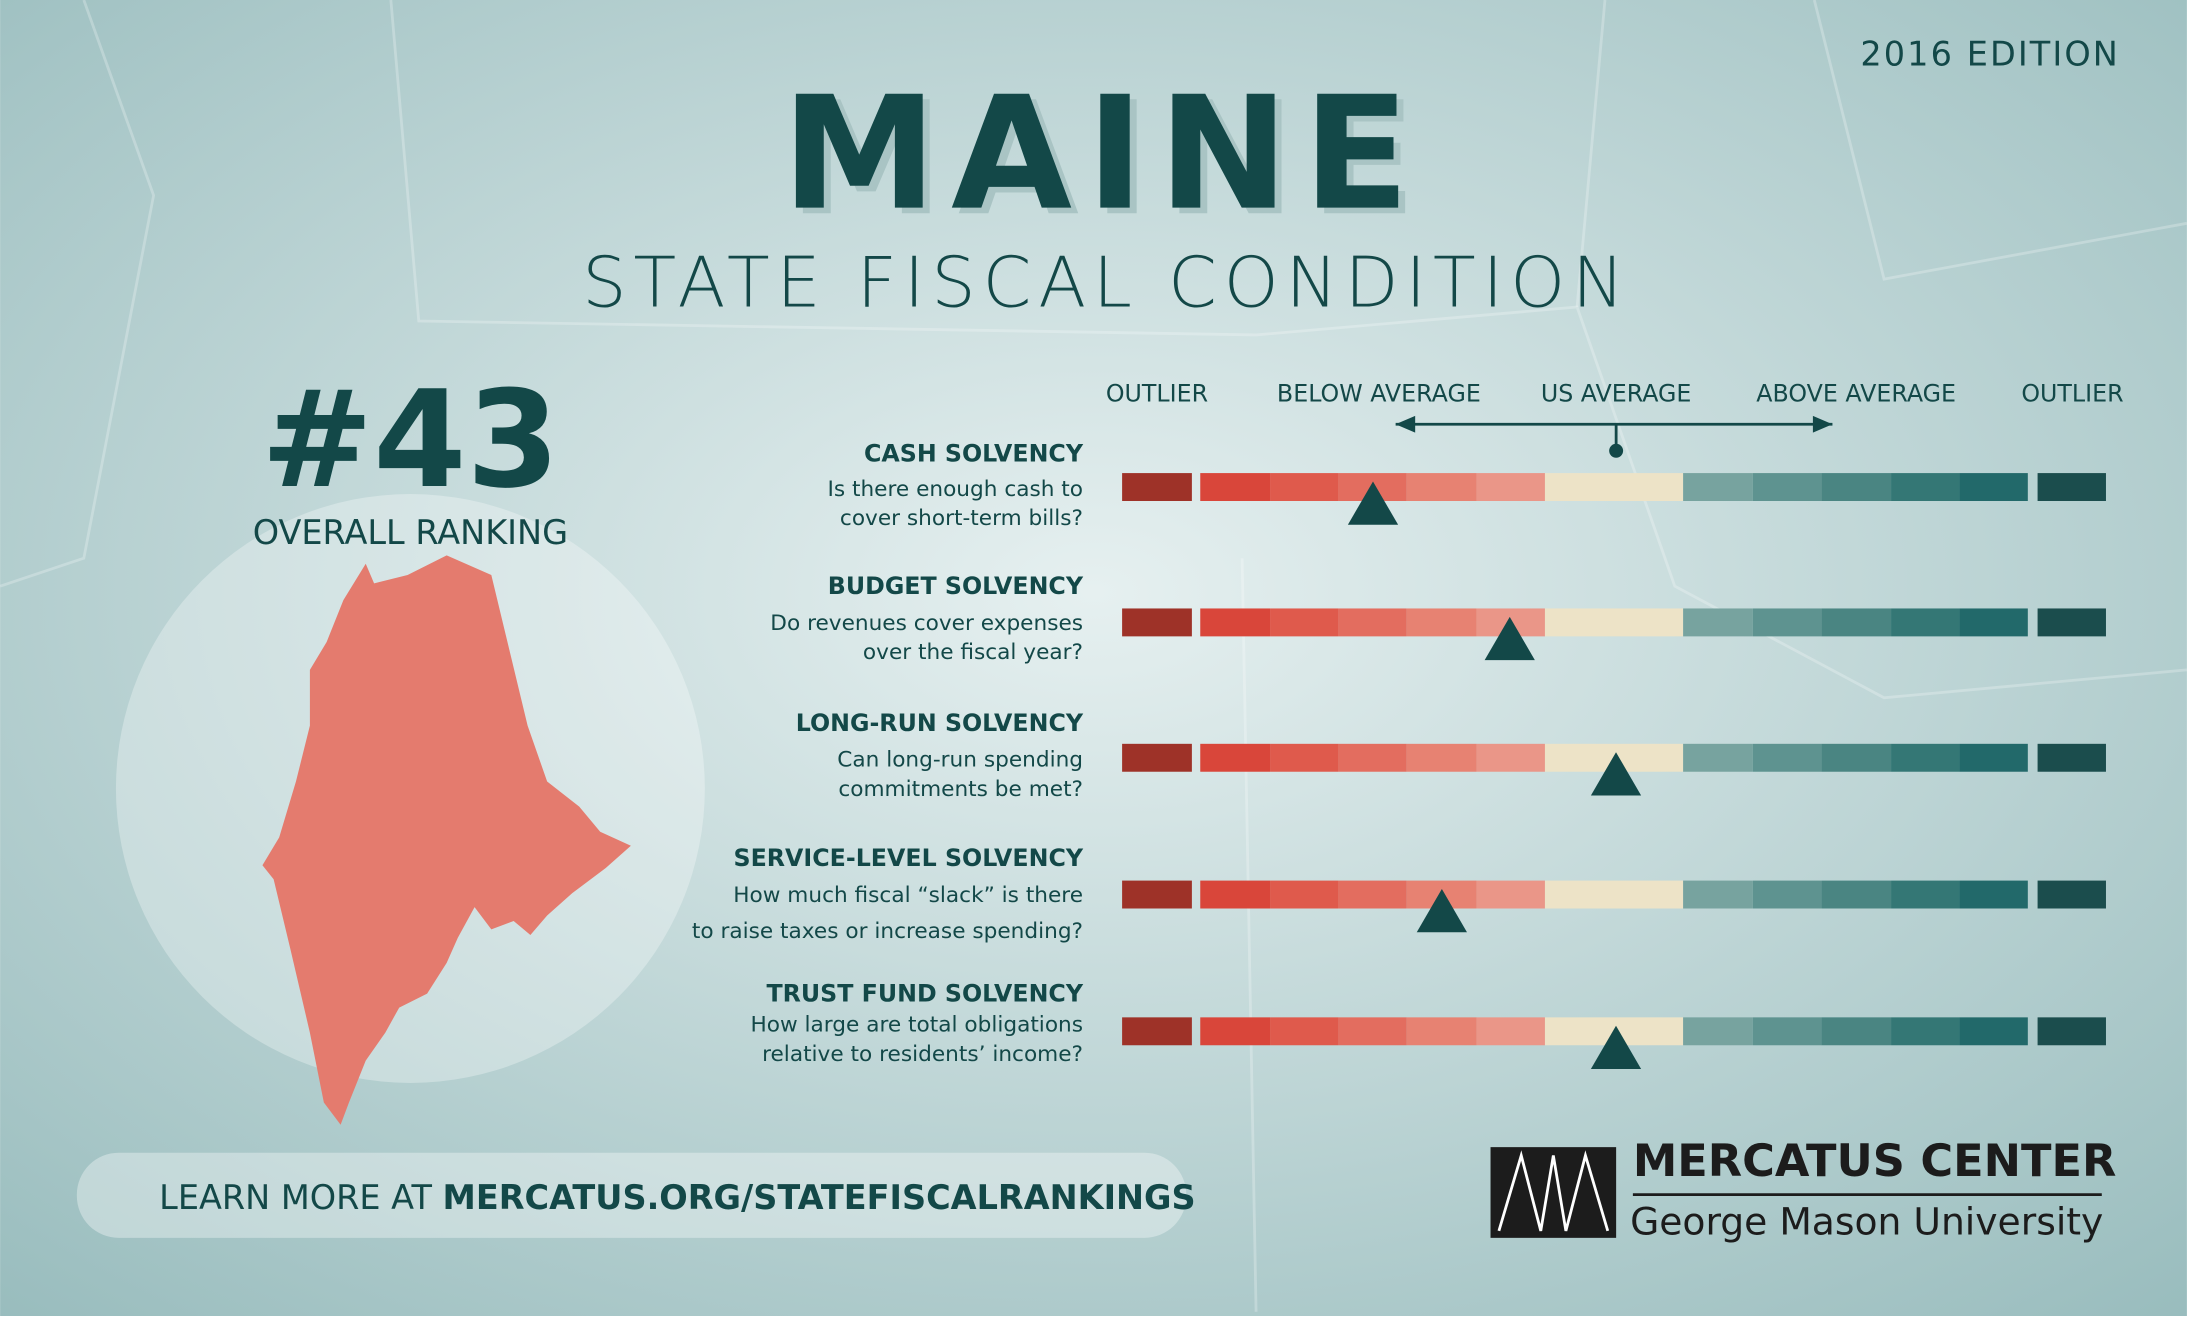 The image size is (2187, 1320). What do you see at coordinates (1866, 1221) in the screenshot?
I see `logo-university: George Mason University` at bounding box center [1866, 1221].